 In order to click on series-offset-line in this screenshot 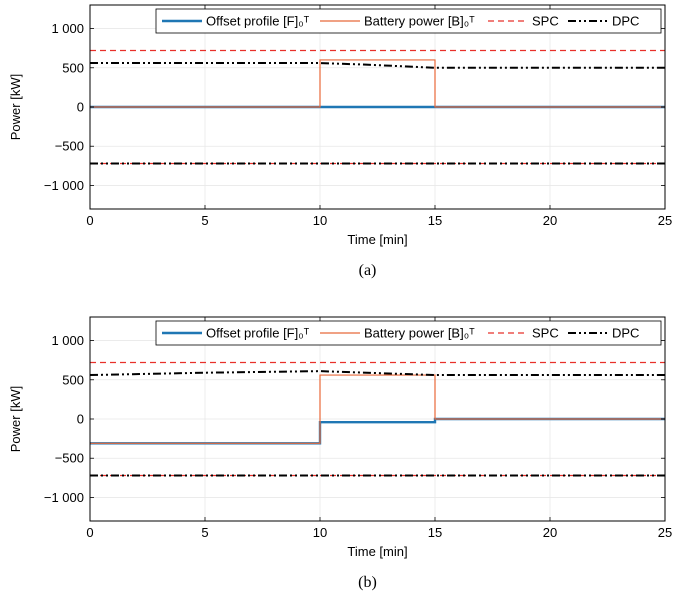, I will do `click(377, 431)`.